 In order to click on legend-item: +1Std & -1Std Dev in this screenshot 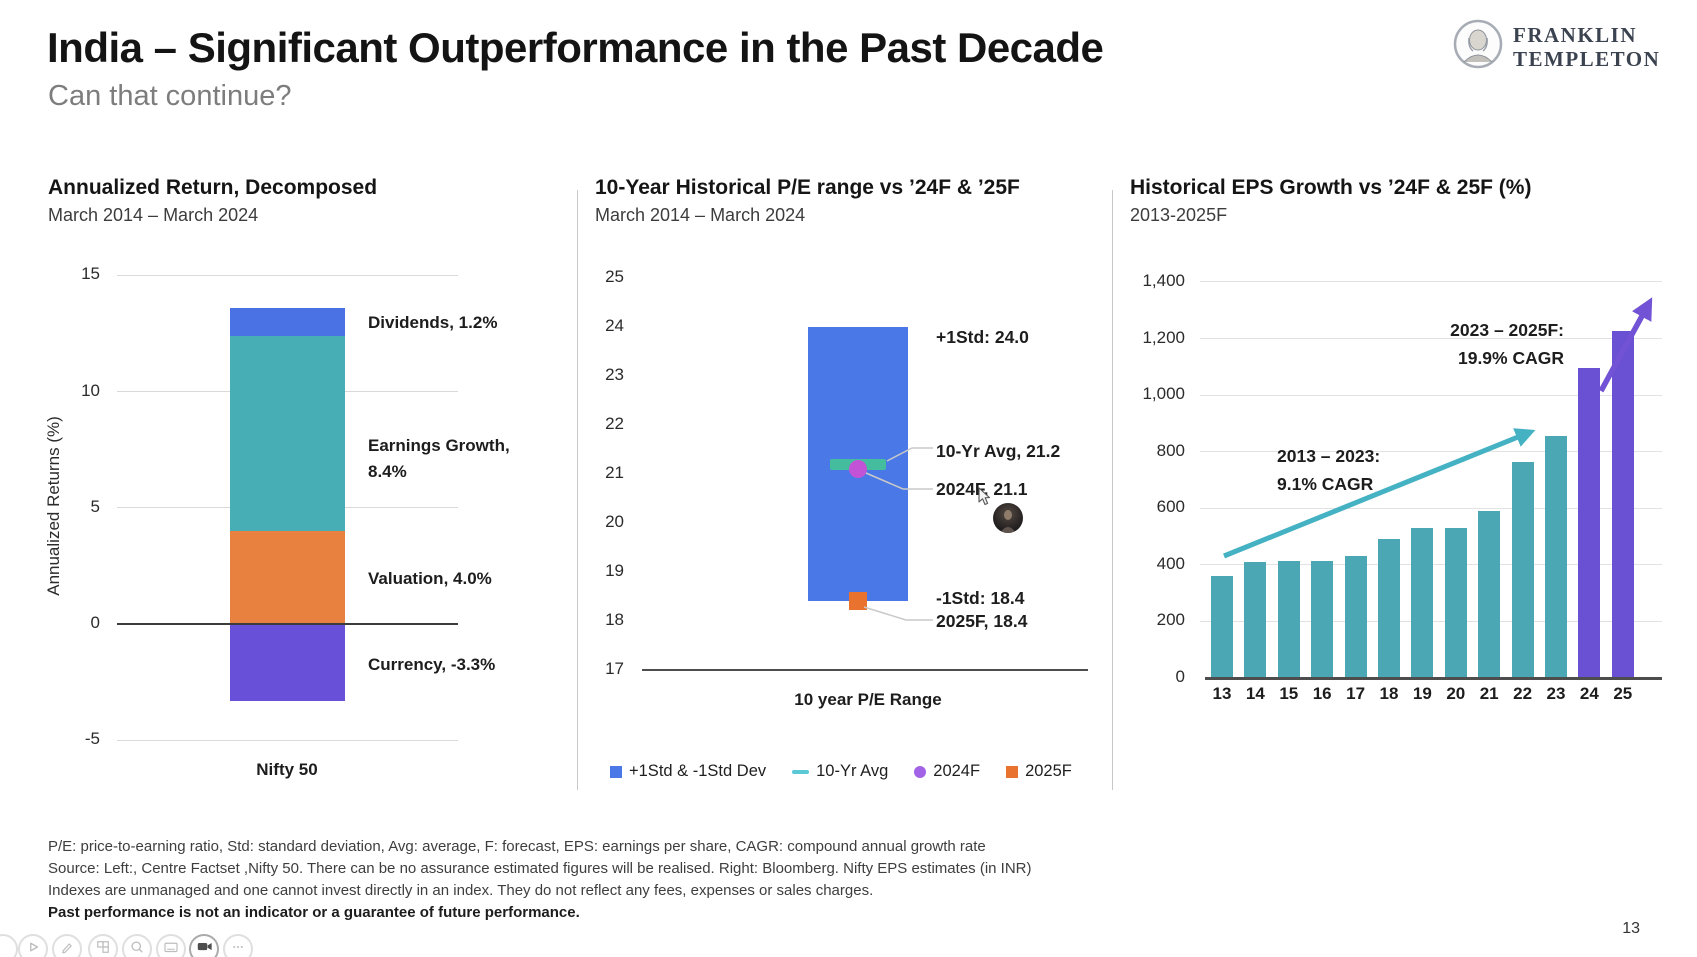, I will do `click(688, 771)`.